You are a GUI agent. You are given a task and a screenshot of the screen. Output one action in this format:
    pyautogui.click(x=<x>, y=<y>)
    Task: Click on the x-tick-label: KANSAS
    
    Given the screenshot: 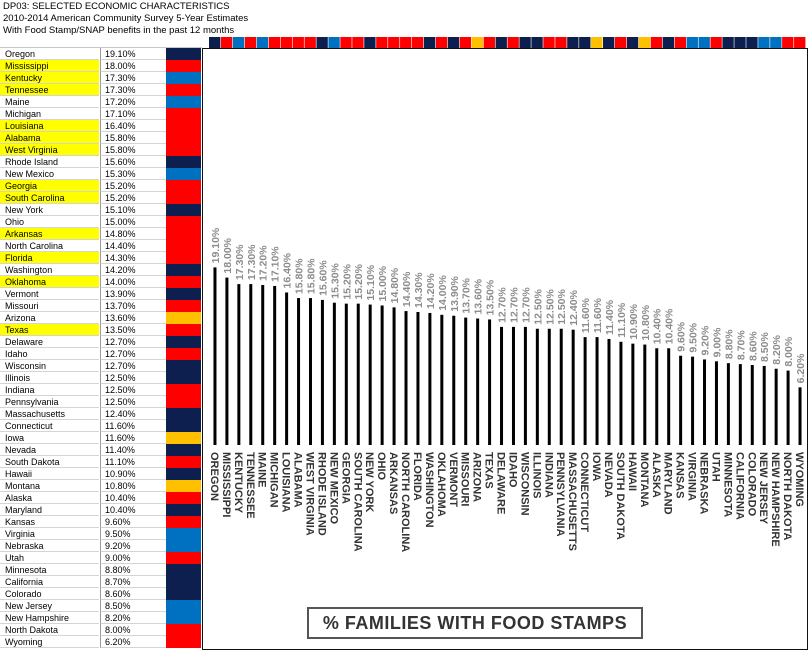 What is the action you would take?
    pyautogui.click(x=680, y=475)
    